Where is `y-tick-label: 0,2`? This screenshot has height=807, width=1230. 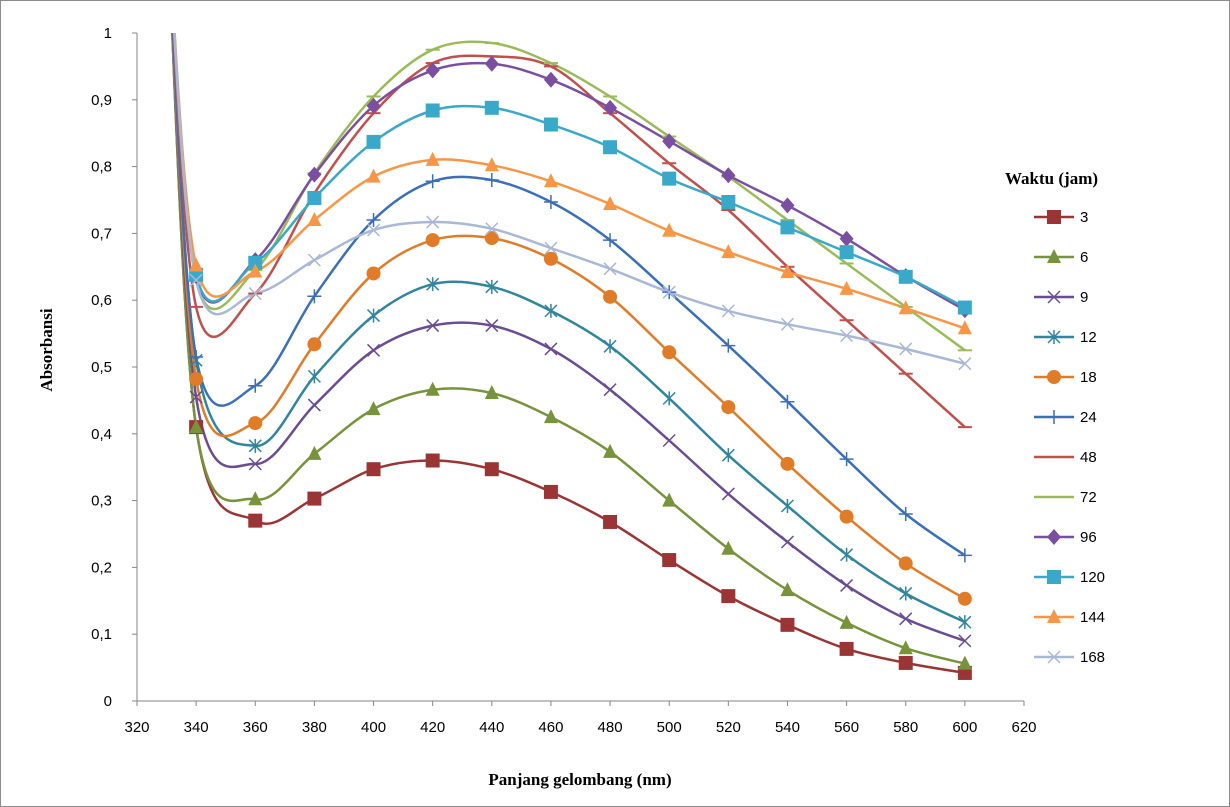 y-tick-label: 0,2 is located at coordinates (101, 567).